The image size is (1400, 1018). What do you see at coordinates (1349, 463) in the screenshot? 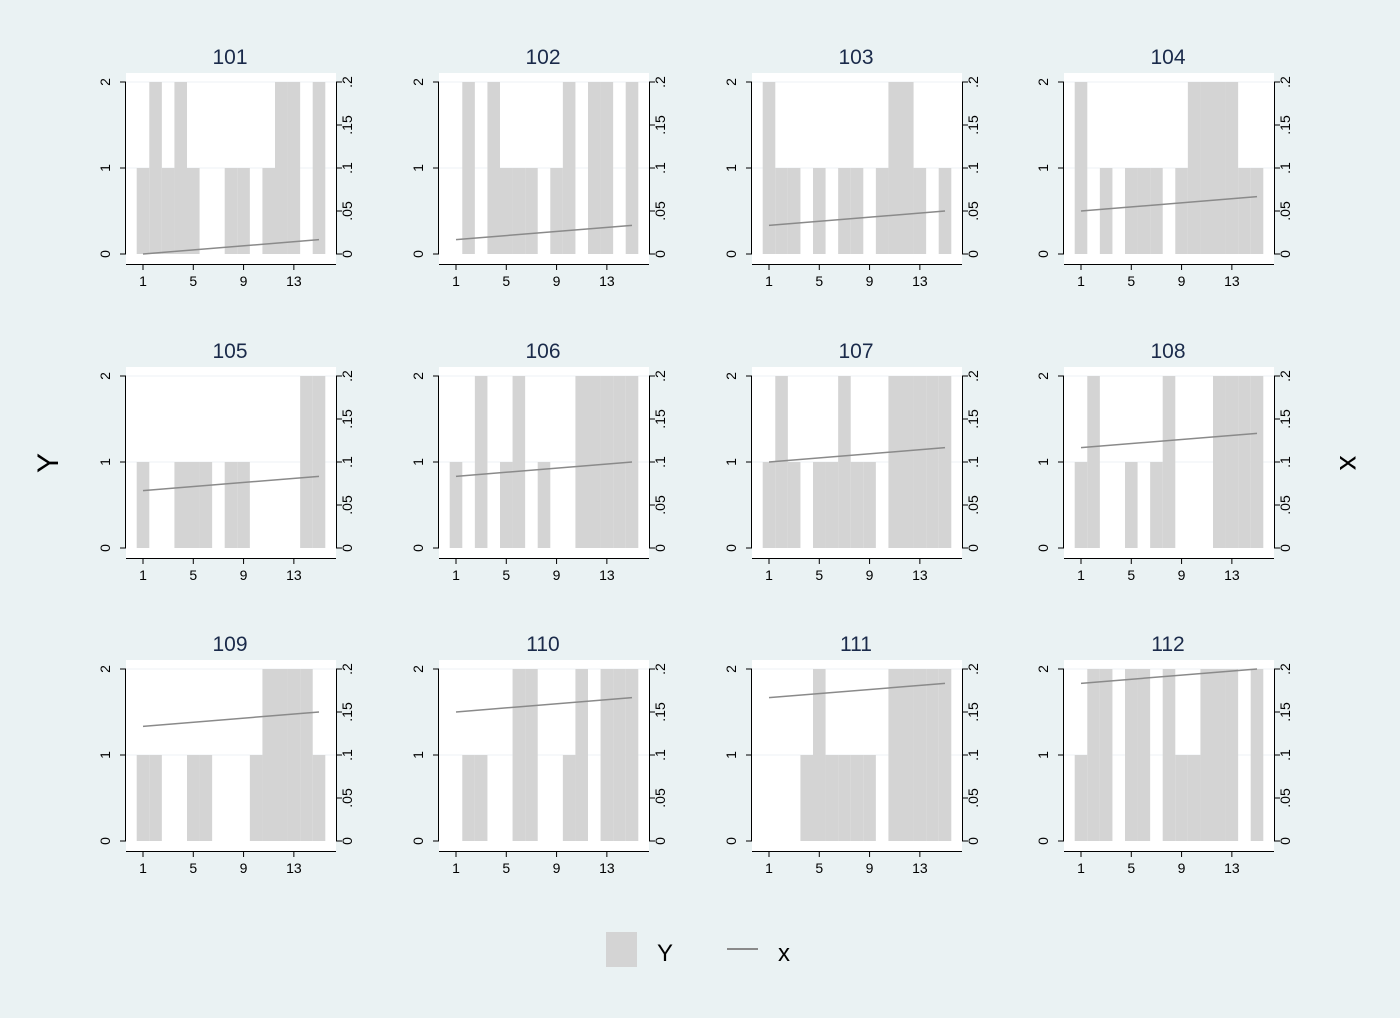
I see `secondary-y-axis-title: x` at bounding box center [1349, 463].